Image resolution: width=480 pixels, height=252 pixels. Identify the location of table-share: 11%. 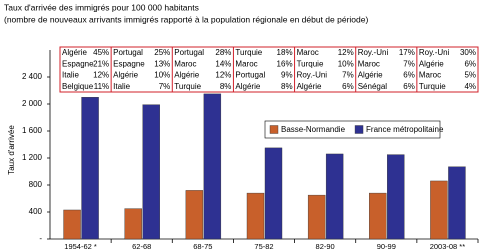
(101, 86).